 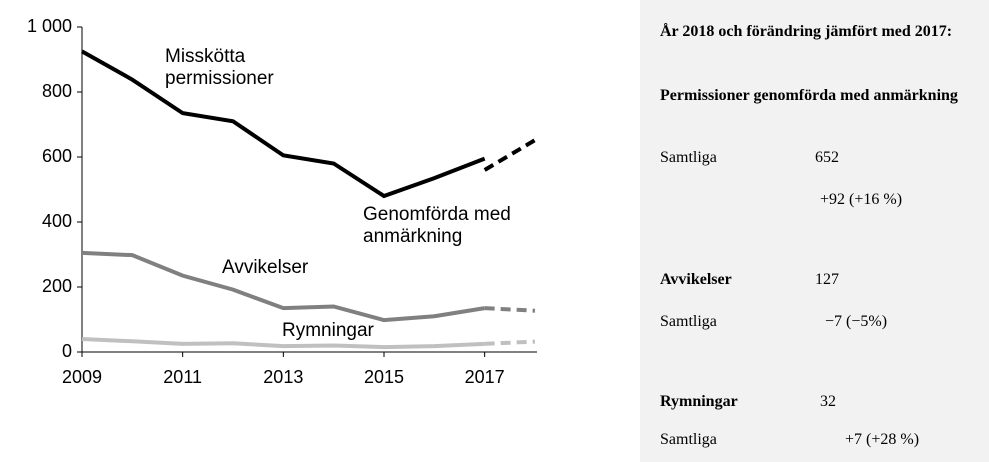 I want to click on row-change: +92 (+16 %), so click(x=861, y=199).